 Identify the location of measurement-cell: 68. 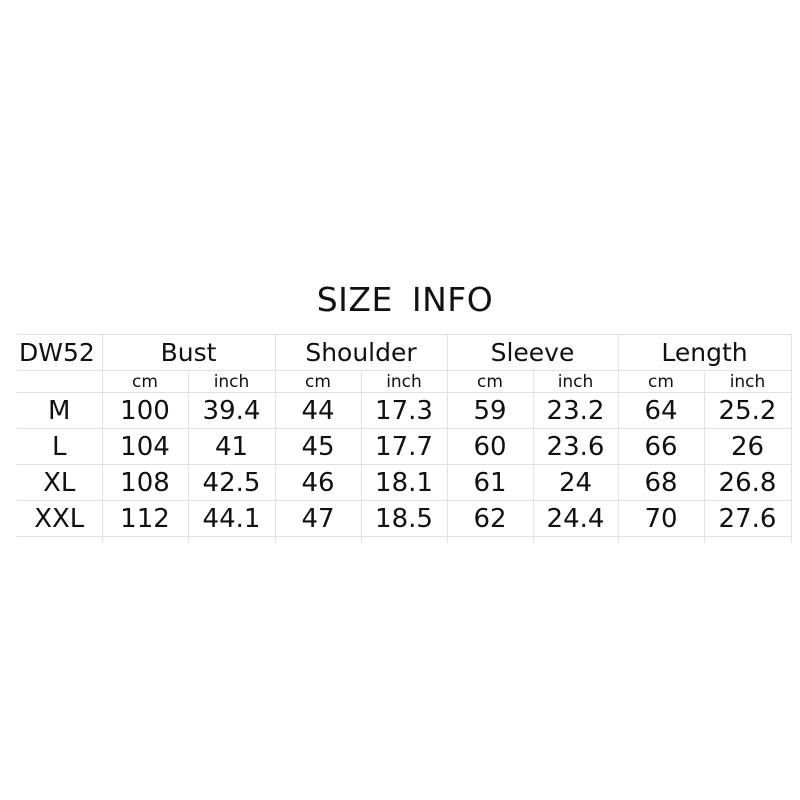
(661, 482).